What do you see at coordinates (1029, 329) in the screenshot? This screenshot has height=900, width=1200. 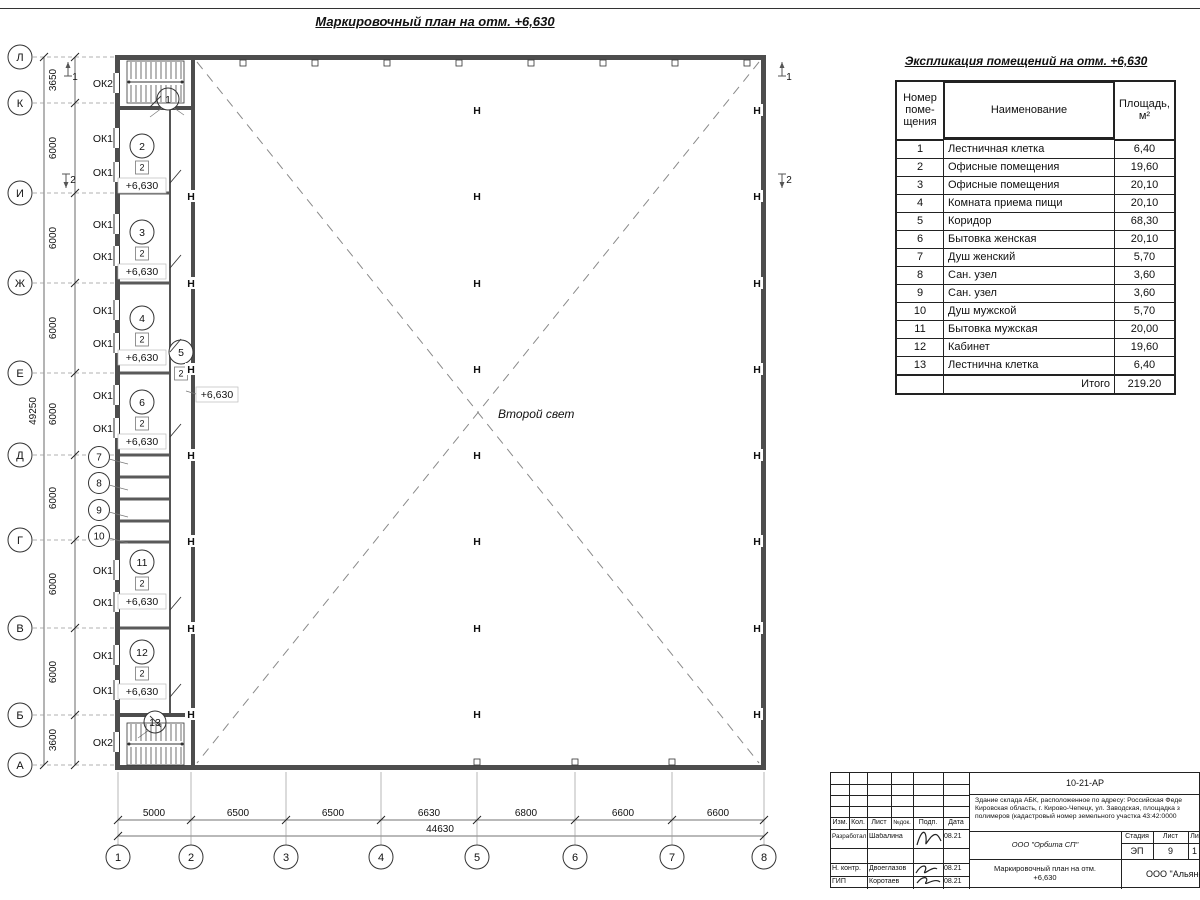 I see `room-name-cell: Бытовка мужская` at bounding box center [1029, 329].